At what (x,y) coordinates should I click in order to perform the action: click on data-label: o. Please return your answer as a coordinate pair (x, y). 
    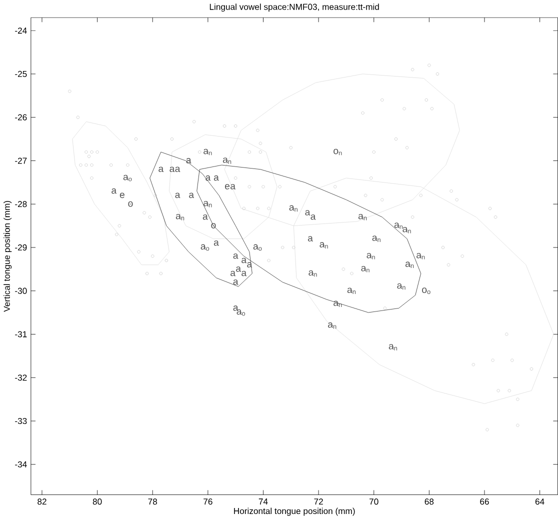
    Looking at the image, I should click on (130, 204).